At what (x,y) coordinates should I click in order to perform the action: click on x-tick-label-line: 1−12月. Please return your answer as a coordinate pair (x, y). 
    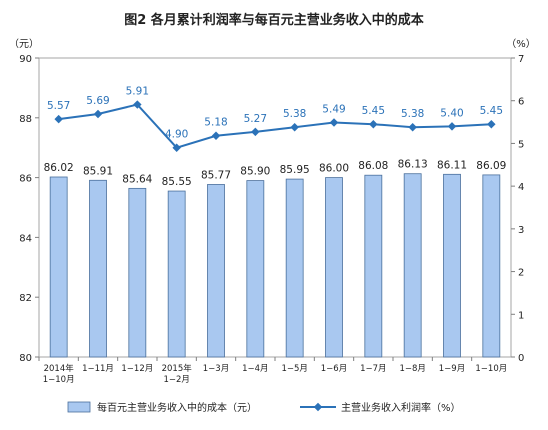
    Looking at the image, I should click on (137, 369).